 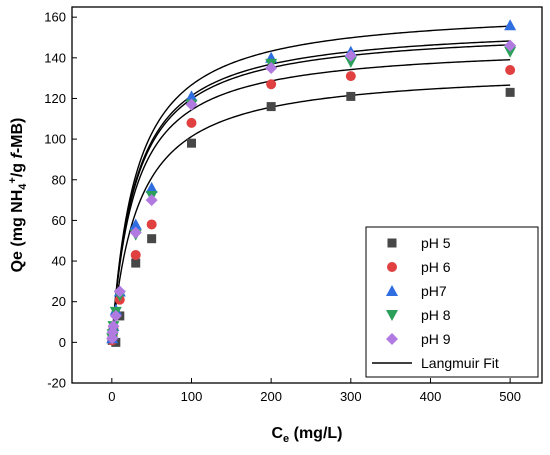 What do you see at coordinates (460, 363) in the screenshot?
I see `legend-label: Langmuir Fit` at bounding box center [460, 363].